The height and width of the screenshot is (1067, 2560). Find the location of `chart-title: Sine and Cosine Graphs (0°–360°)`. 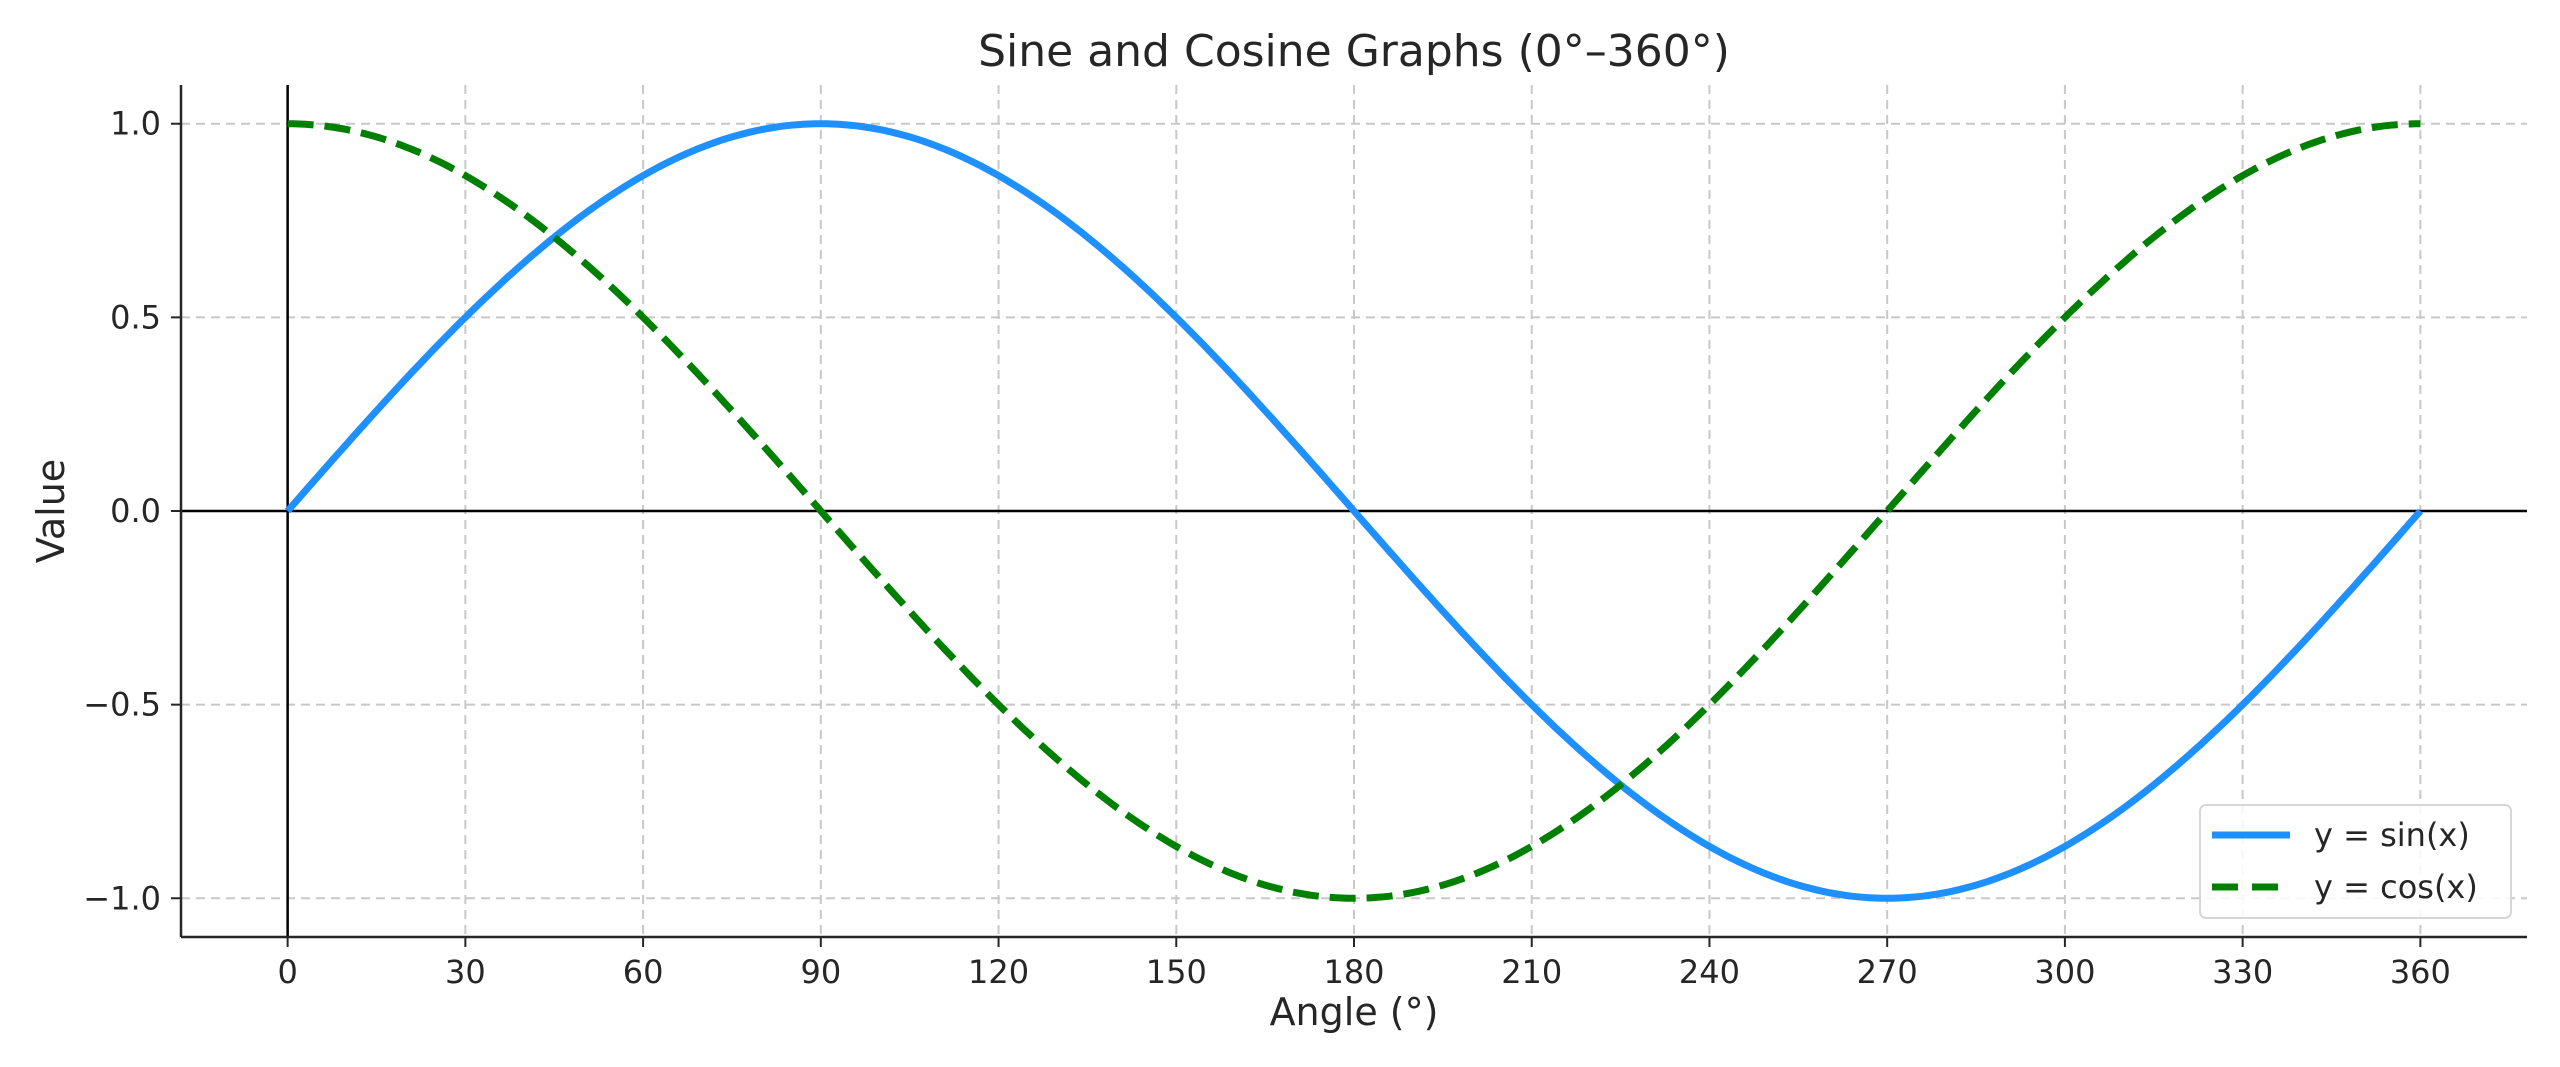

chart-title: Sine and Cosine Graphs (0°–360°) is located at coordinates (1354, 51).